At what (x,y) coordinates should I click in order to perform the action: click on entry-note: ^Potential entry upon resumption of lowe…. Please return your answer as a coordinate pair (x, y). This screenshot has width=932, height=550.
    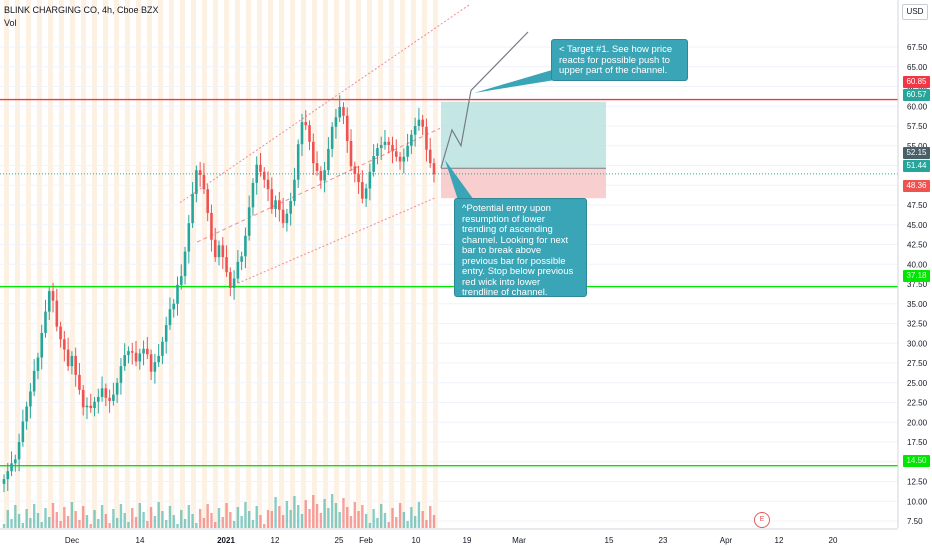
    Looking at the image, I should click on (520, 248).